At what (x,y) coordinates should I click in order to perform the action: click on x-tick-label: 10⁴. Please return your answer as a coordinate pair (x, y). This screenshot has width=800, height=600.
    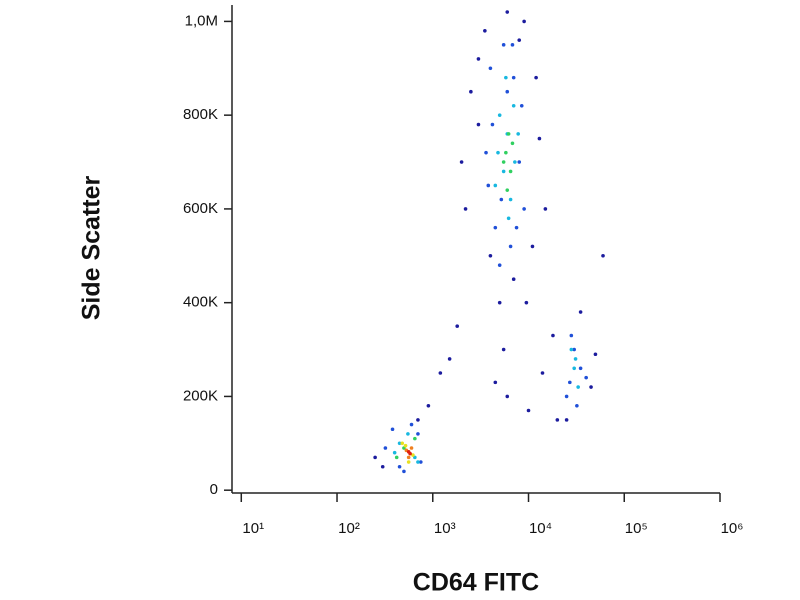
    Looking at the image, I should click on (540, 528).